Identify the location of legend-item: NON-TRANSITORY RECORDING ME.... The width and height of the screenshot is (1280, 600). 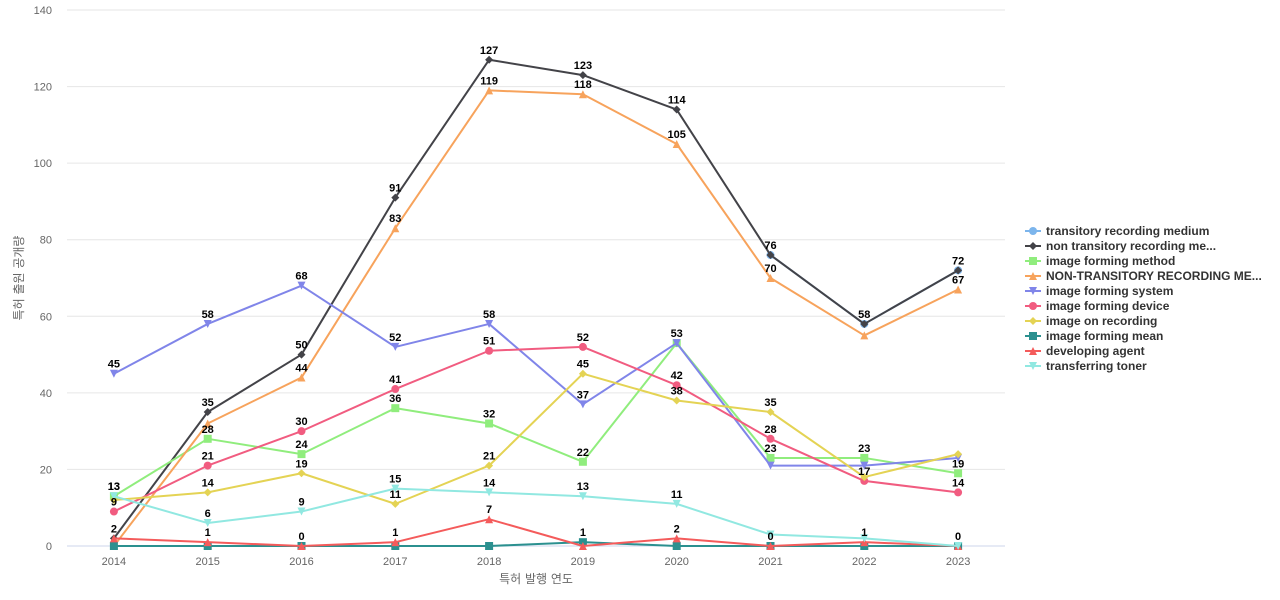
(1143, 276).